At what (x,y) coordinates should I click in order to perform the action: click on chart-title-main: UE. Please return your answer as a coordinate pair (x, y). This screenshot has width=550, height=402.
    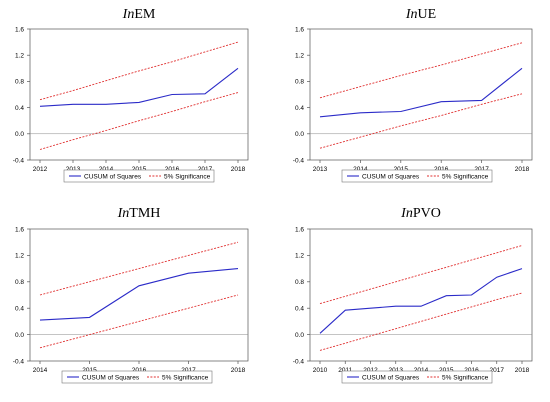
    Looking at the image, I should click on (427, 14).